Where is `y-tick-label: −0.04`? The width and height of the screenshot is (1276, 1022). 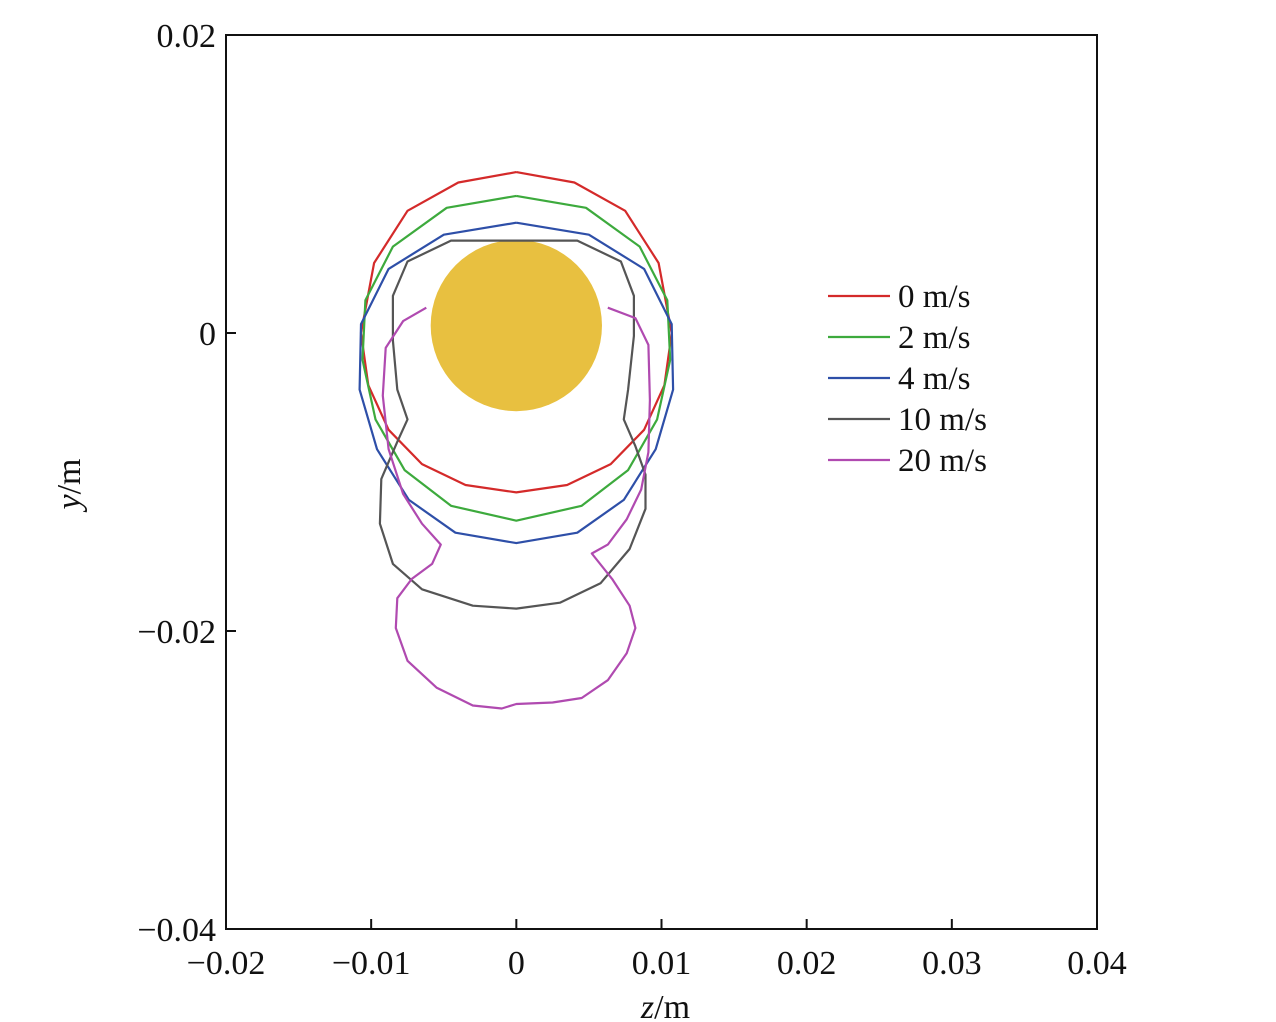 y-tick-label: −0.04 is located at coordinates (176, 930).